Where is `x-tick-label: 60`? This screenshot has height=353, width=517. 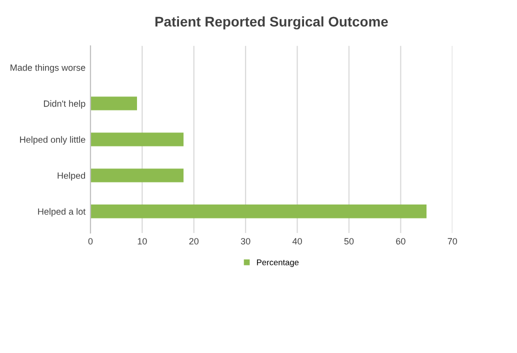
x-tick-label: 60 is located at coordinates (401, 241).